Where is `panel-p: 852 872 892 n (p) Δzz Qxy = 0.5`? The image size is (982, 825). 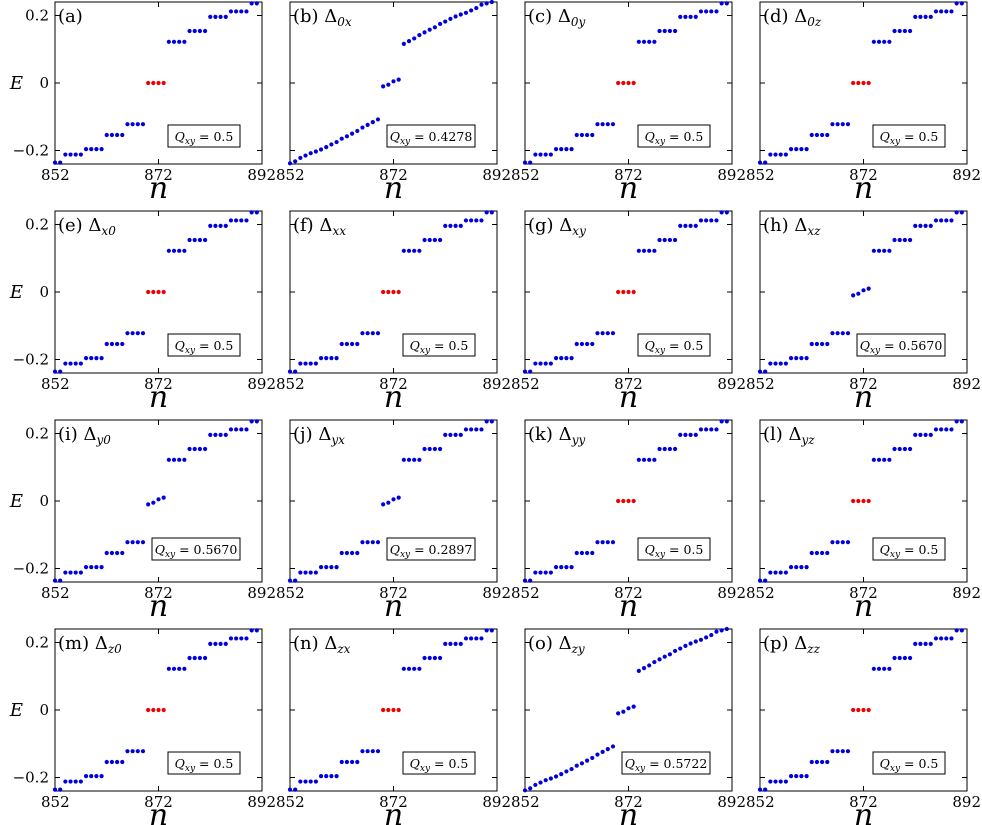
panel-p: 852 872 892 n (p) Δzz Qxy = 0.5 is located at coordinates (863, 726).